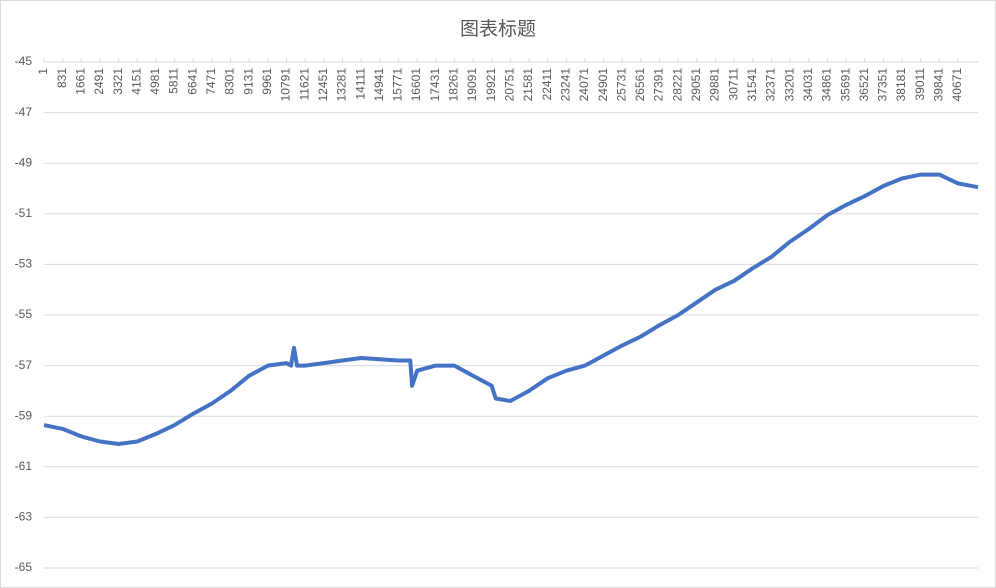 This screenshot has width=996, height=588. Describe the element at coordinates (696, 85) in the screenshot. I see `x-tick-label: 29051` at that location.